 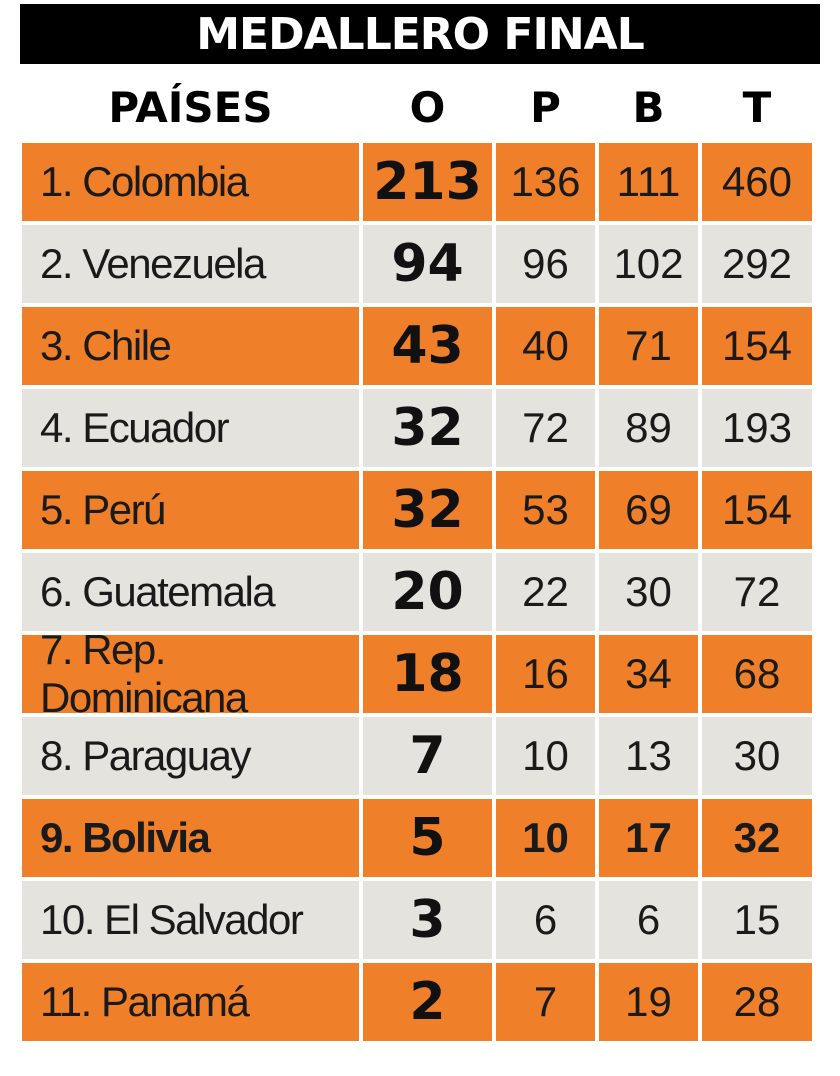 I want to click on table-row: 5. Perú 32 53 69 154, so click(x=422, y=512).